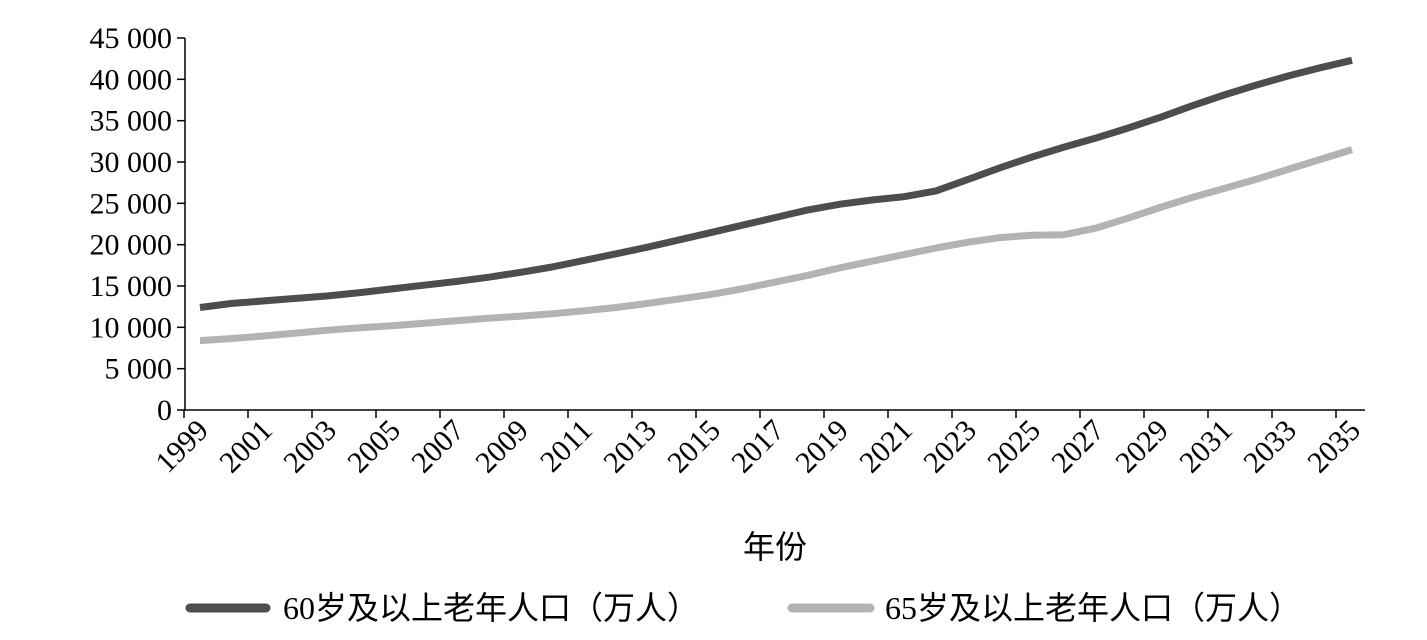 The width and height of the screenshot is (1427, 640). What do you see at coordinates (775, 547) in the screenshot?
I see `x-axis-title: 年份` at bounding box center [775, 547].